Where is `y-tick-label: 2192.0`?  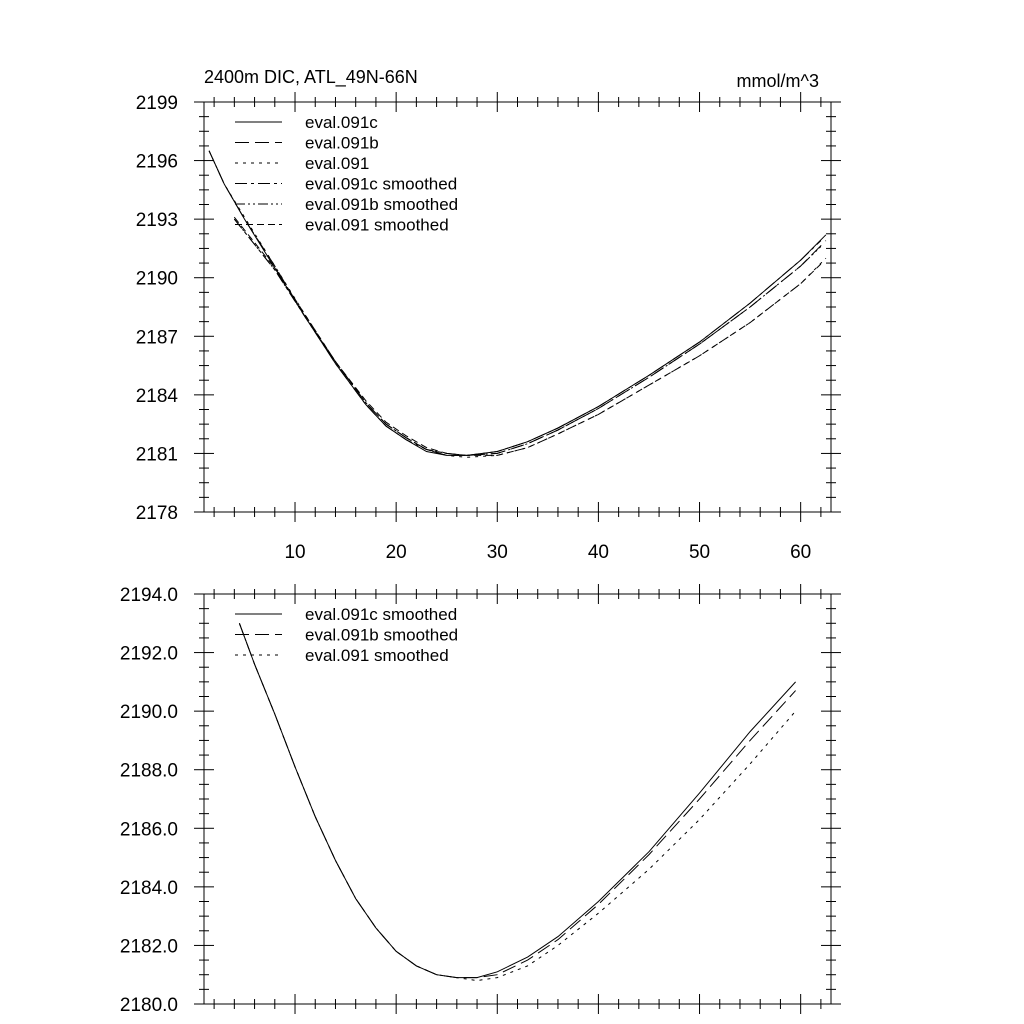 y-tick-label: 2192.0 is located at coordinates (149, 654).